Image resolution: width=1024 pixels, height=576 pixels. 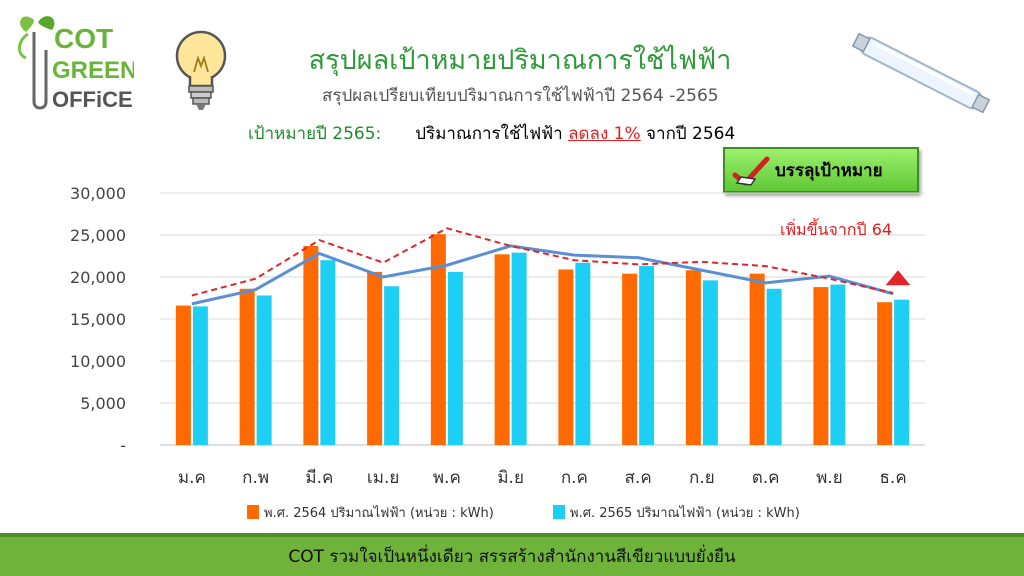 I want to click on target-text-before: ปริมาณการใช้ไฟฟ้า, so click(x=492, y=134).